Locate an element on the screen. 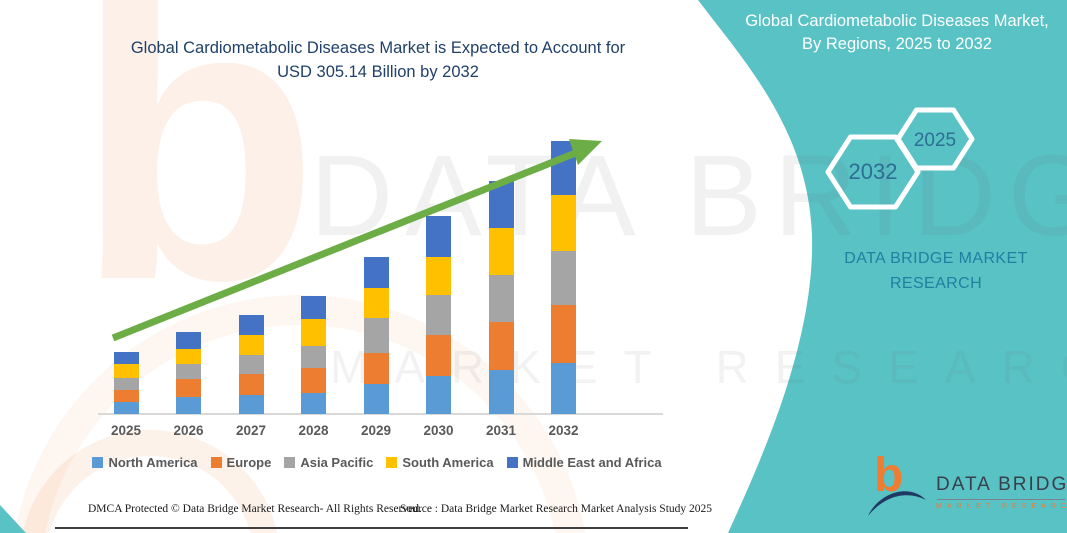 The width and height of the screenshot is (1067, 533). bar-2030 is located at coordinates (438, 315).